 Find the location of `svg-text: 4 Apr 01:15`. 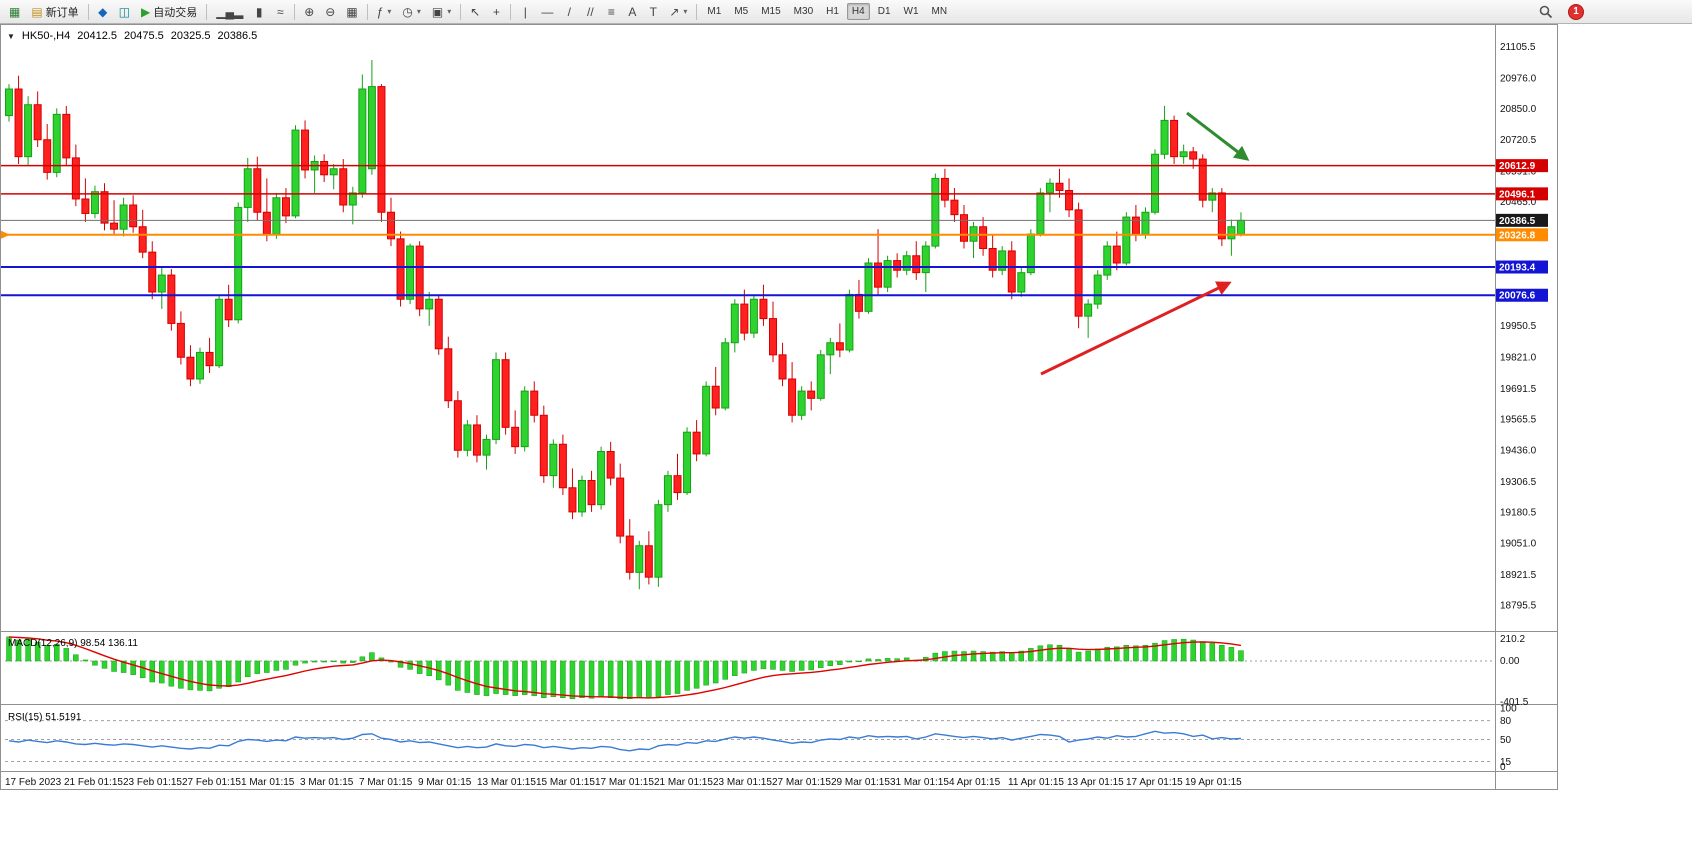

svg-text: 4 Apr 01:15 is located at coordinates (975, 782).